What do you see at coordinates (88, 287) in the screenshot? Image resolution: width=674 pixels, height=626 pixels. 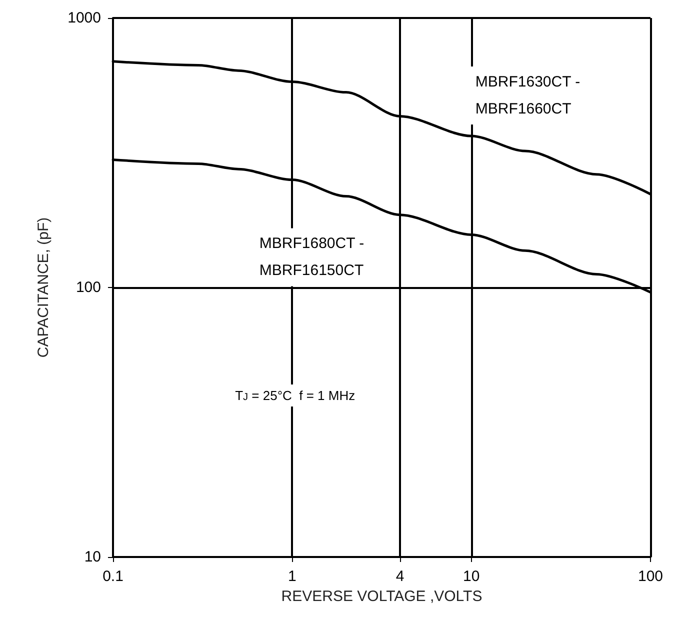 I see `y-tick-label: 100` at bounding box center [88, 287].